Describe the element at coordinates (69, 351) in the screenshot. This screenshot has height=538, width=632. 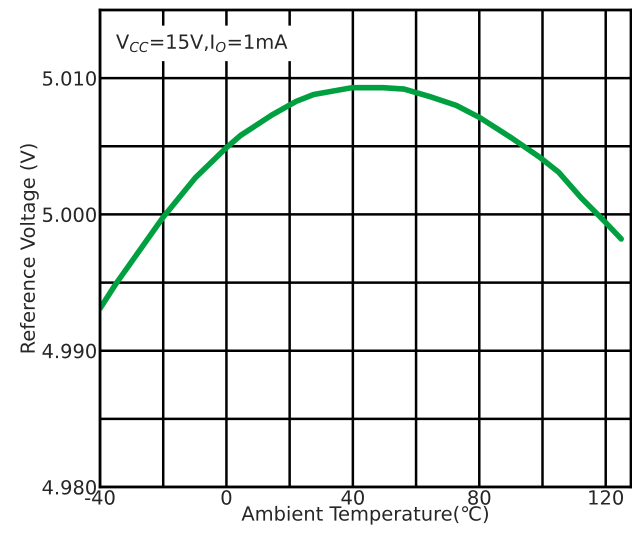
I see `y-tick-label: 4.990` at that location.